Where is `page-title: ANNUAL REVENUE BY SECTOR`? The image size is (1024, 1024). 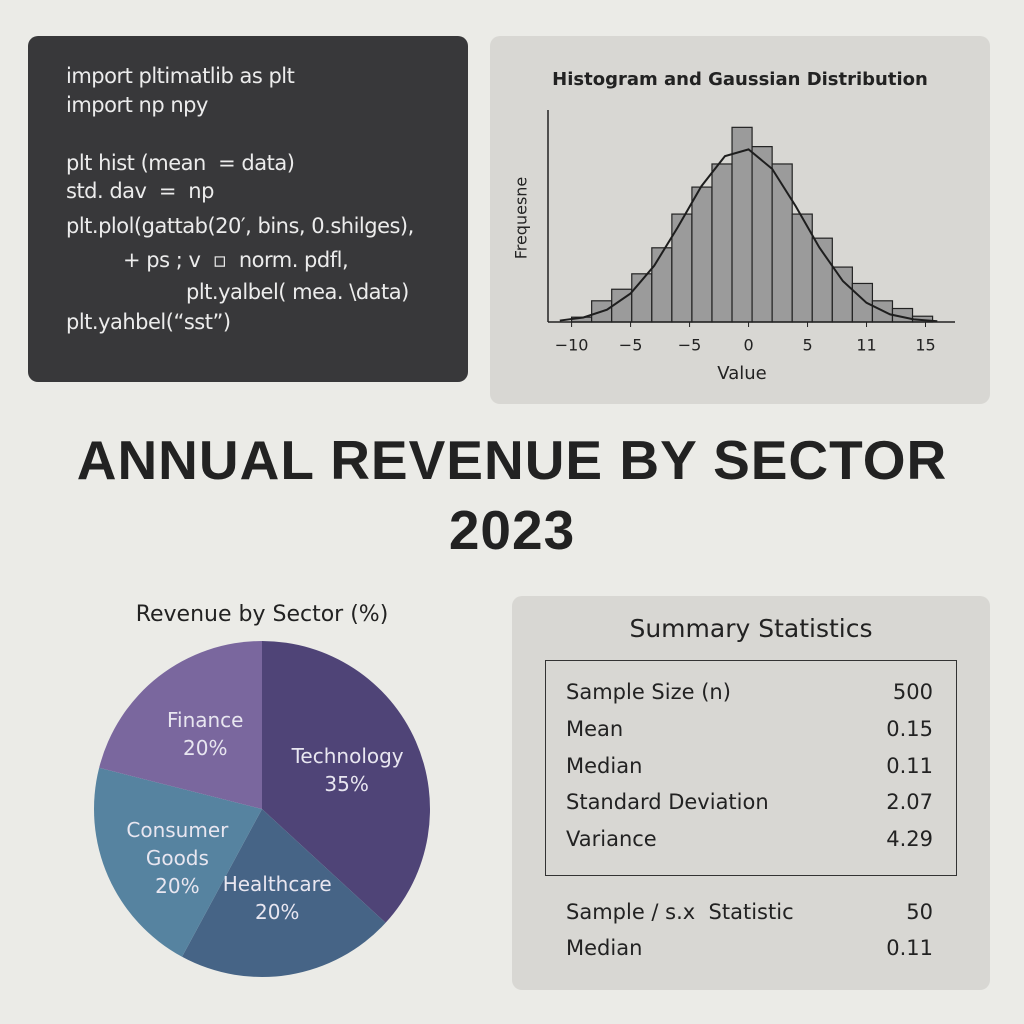
page-title: ANNUAL REVENUE BY SECTOR is located at coordinates (512, 460).